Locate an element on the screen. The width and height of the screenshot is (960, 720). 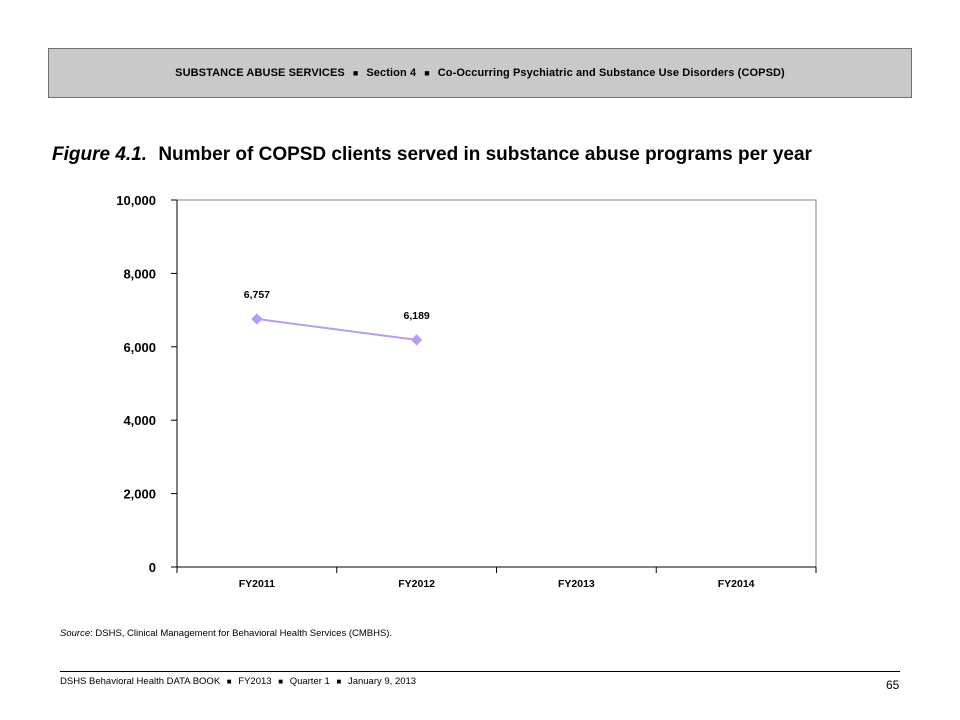
header-section: Section 4 is located at coordinates (391, 73).